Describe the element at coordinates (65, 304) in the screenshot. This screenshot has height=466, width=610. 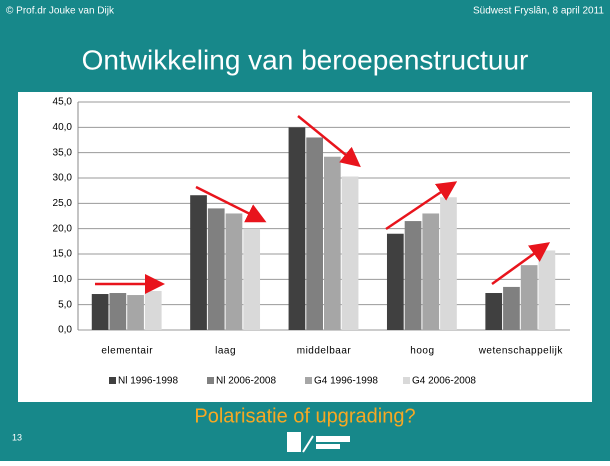
I see `y-tick-label: 5,0` at that location.